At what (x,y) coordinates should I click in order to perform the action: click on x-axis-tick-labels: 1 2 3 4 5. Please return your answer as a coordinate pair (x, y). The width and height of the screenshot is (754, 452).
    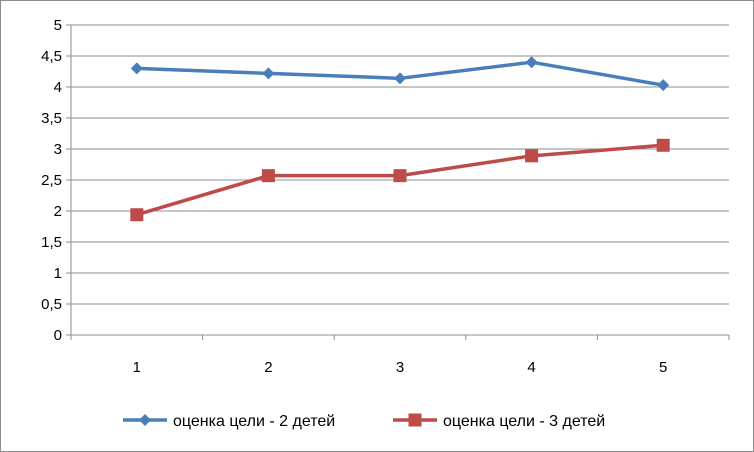
    Looking at the image, I should click on (400, 367).